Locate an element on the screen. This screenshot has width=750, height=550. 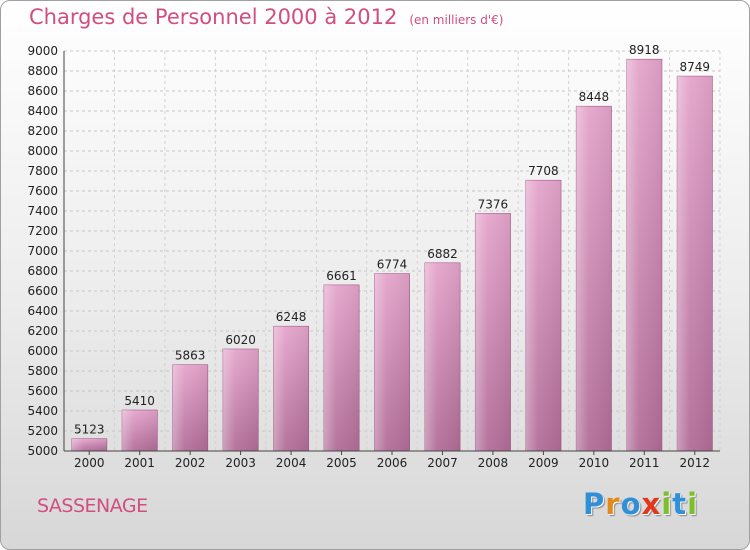
y-tick-label: 6200 is located at coordinates (42, 331).